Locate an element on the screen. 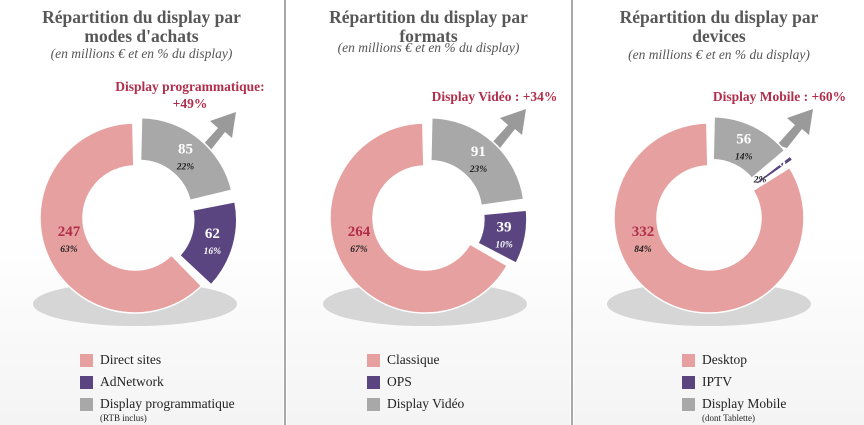  donut-slice-desktop is located at coordinates (709, 218).